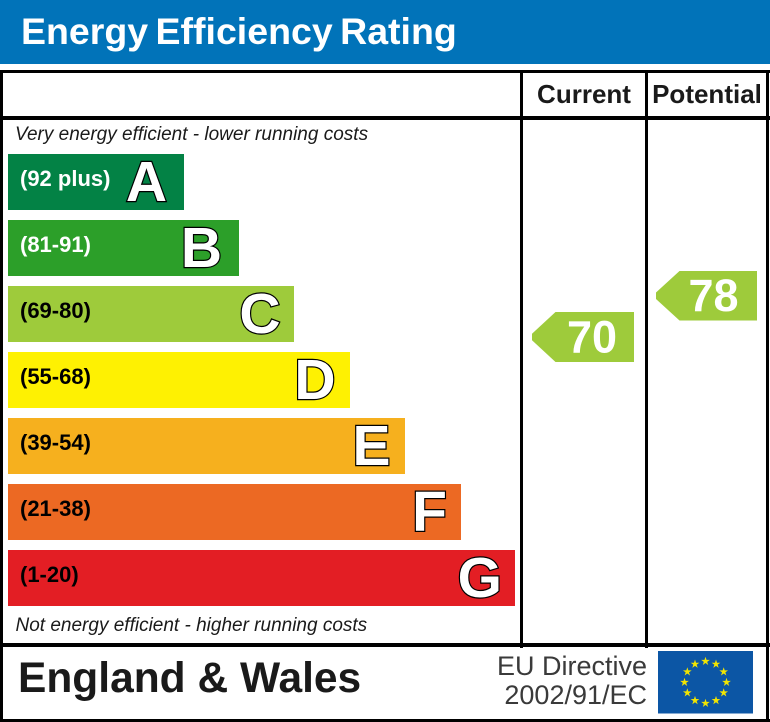 The width and height of the screenshot is (770, 722). I want to click on svg-text: 78, so click(713, 295).